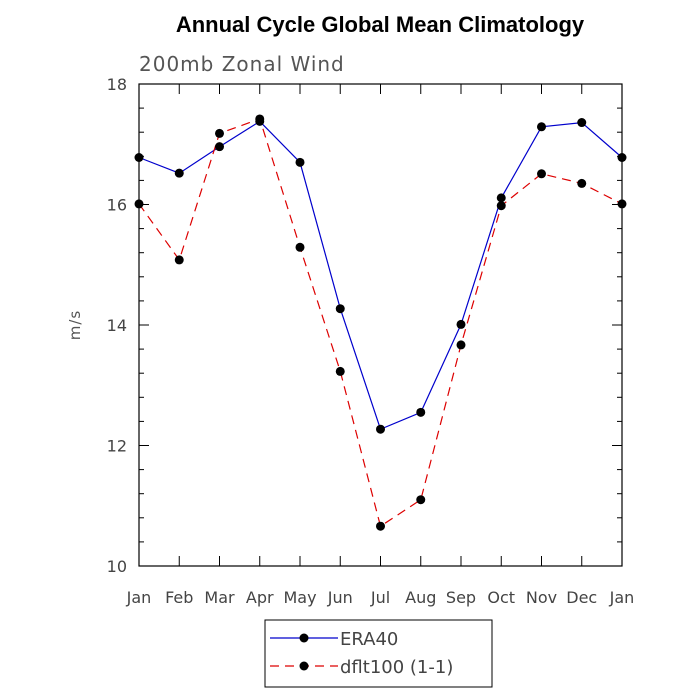  Describe the element at coordinates (219, 597) in the screenshot. I see `x-tick-label: Mar` at that location.